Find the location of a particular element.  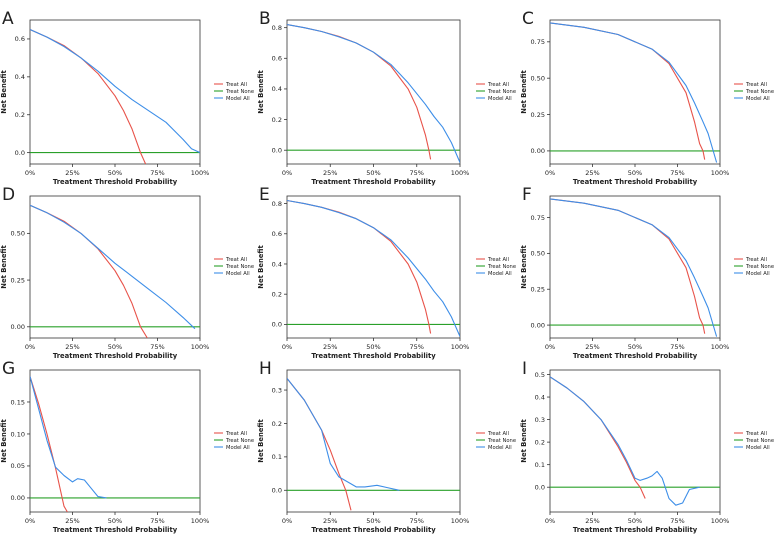

panel-d-xlabel: Treatment Threshold Probability is located at coordinates (115, 356).